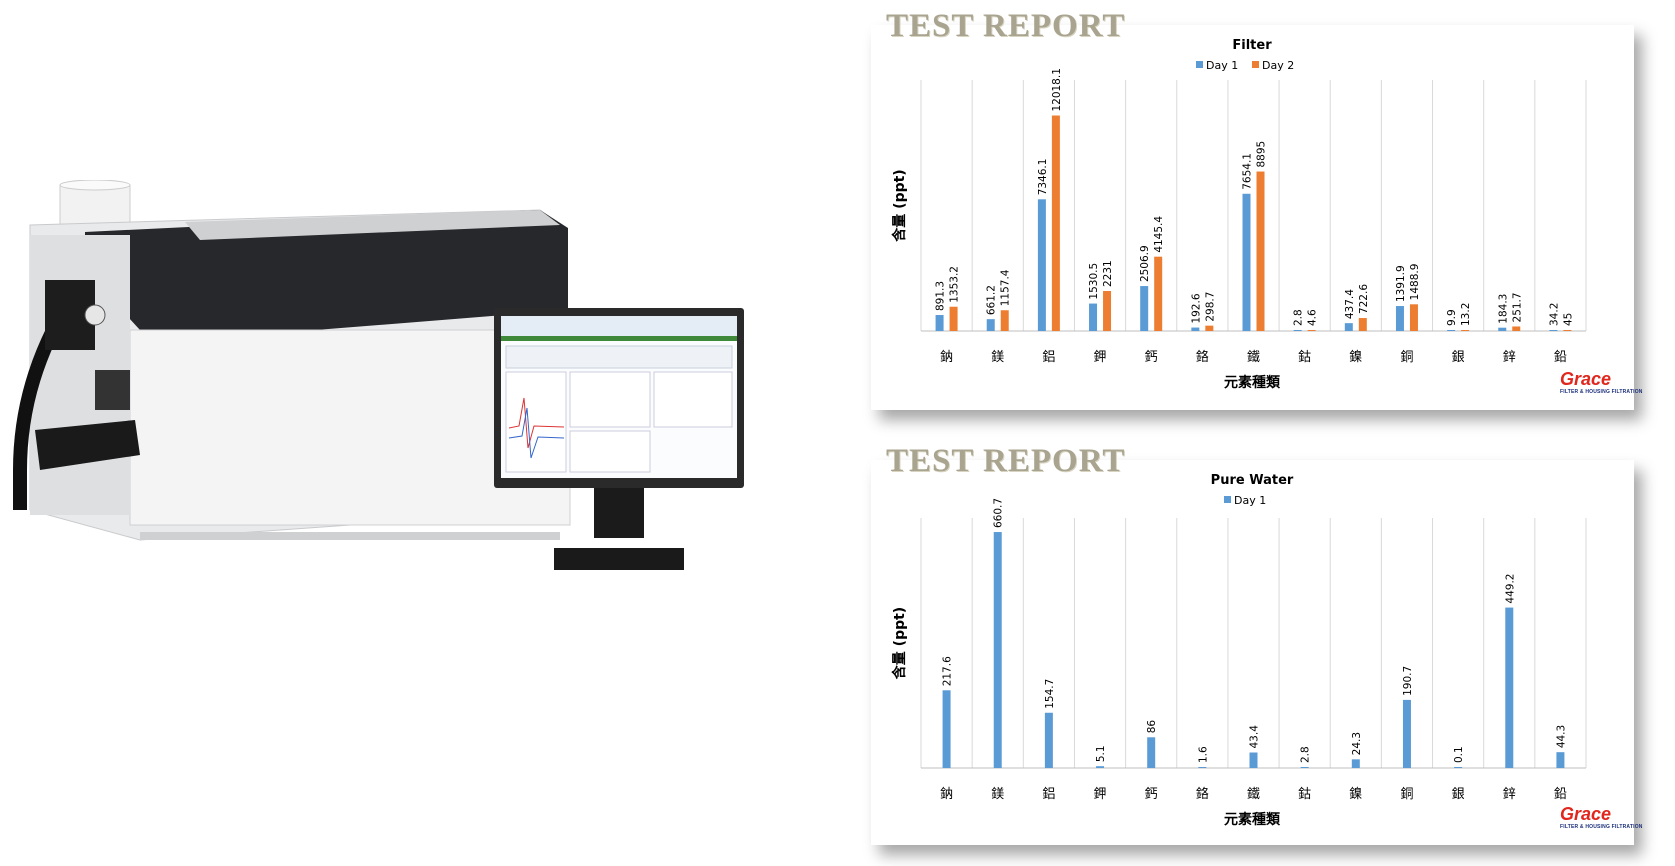  What do you see at coordinates (1554, 314) in the screenshot?
I see `data-label: 34.2` at bounding box center [1554, 314].